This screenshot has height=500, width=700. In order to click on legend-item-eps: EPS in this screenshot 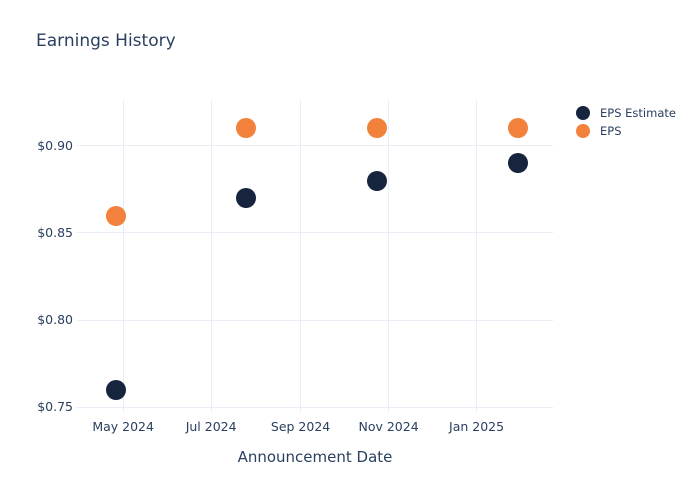, I will do `click(626, 131)`.